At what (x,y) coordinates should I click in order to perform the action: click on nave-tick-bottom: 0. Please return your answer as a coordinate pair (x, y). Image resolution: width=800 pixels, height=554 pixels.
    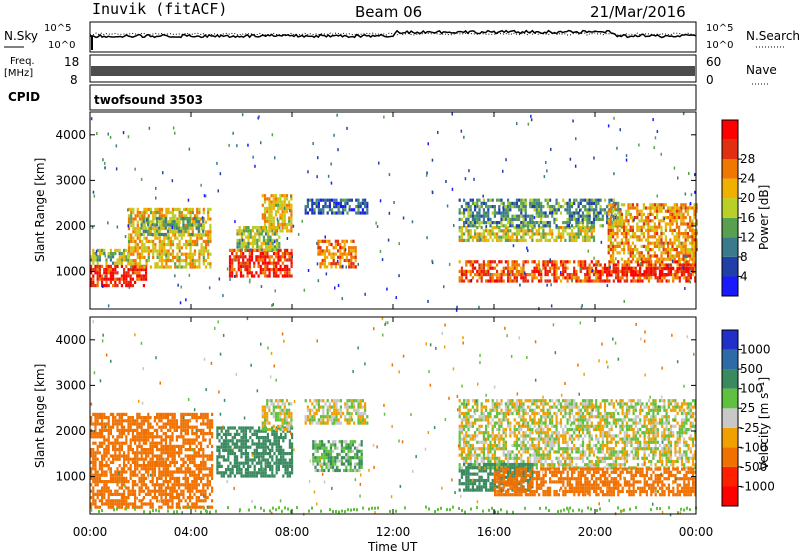
    Looking at the image, I should click on (710, 80).